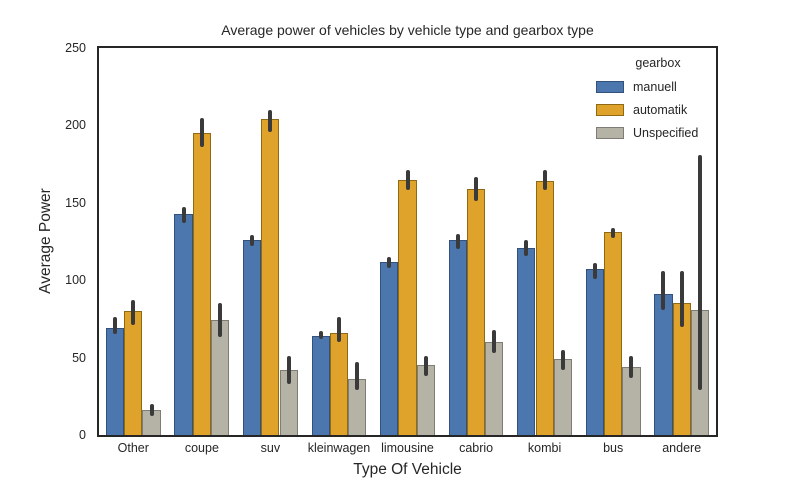 The image size is (800, 500). What do you see at coordinates (658, 63) in the screenshot?
I see `legend-title: gearbox` at bounding box center [658, 63].